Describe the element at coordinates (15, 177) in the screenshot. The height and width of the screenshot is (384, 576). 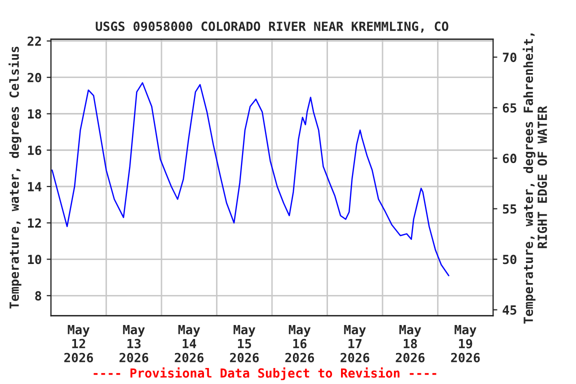
I see `y-axis-title: Temperature, water, degrees Celsius` at that location.